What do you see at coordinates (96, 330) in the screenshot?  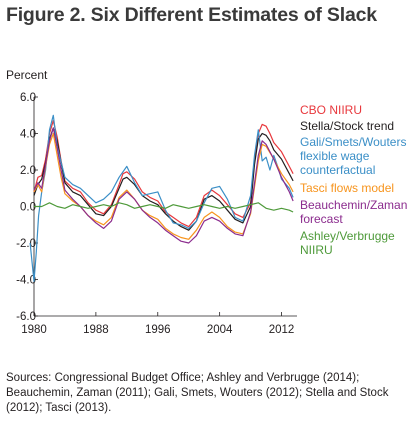 I see `x-tick-label: 1988` at bounding box center [96, 330].